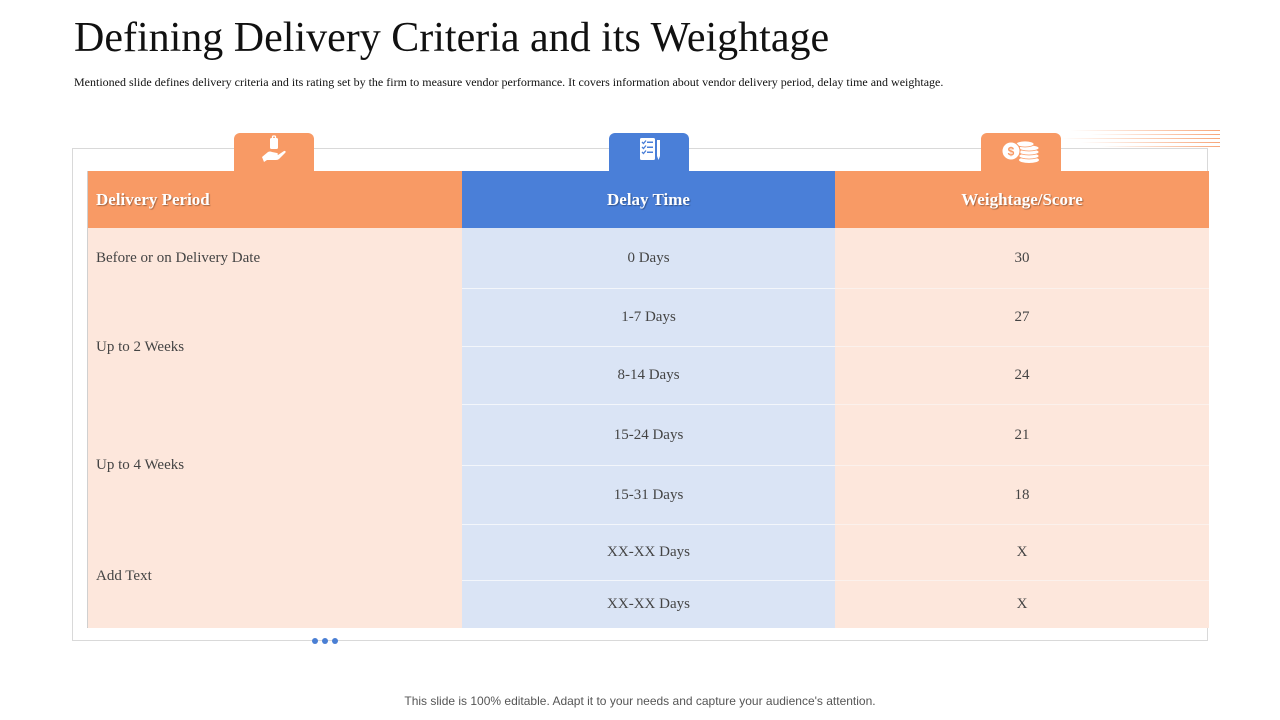  What do you see at coordinates (648, 258) in the screenshot?
I see `delay-cell: 0 Days` at bounding box center [648, 258].